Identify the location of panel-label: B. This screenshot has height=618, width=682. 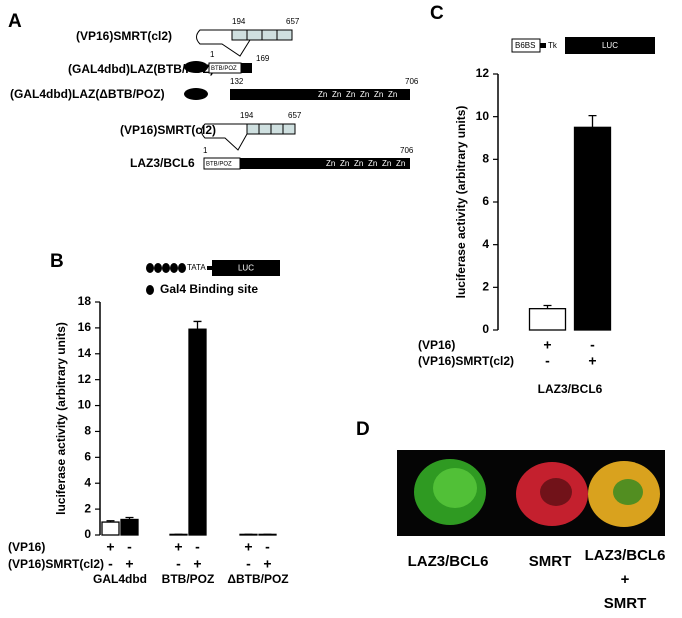
(57, 261).